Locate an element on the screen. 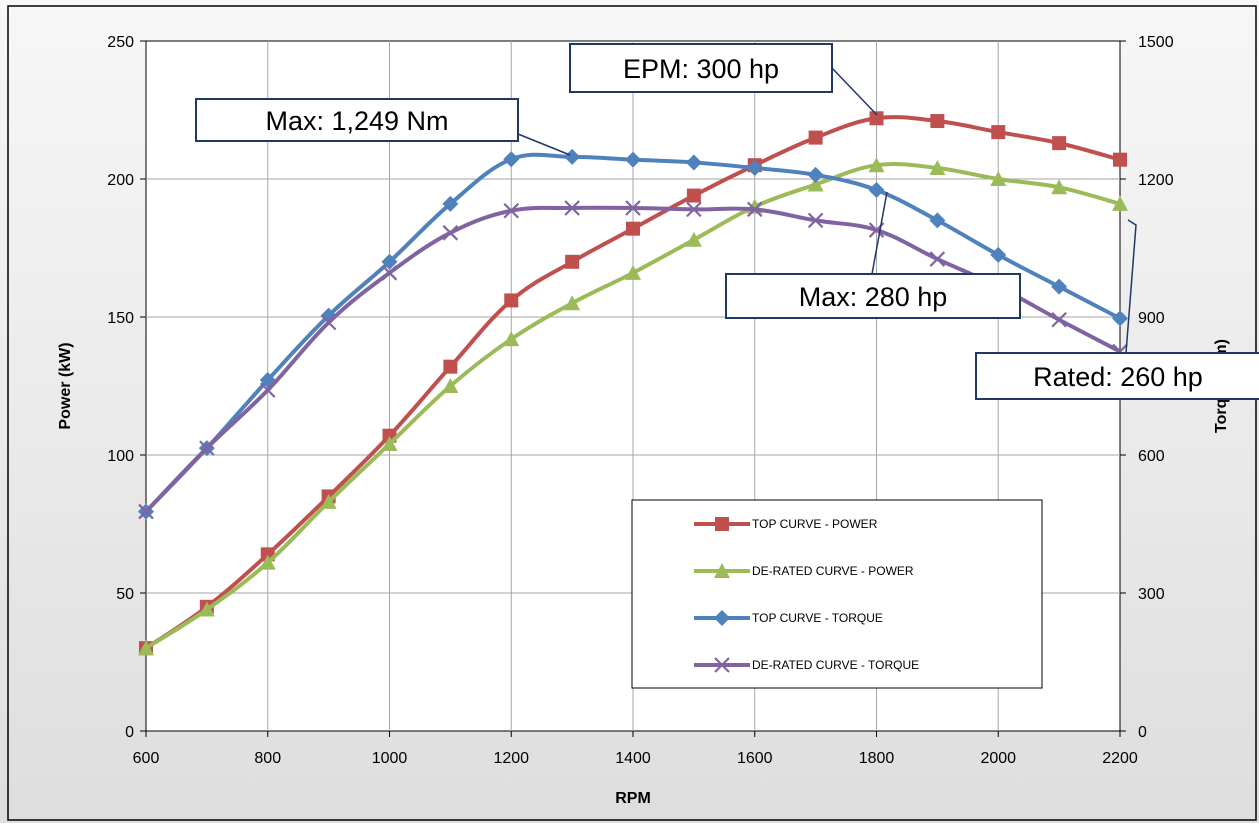 The width and height of the screenshot is (1259, 828). legend-label: DE-RATED CURVE - TORQUE is located at coordinates (835, 665).